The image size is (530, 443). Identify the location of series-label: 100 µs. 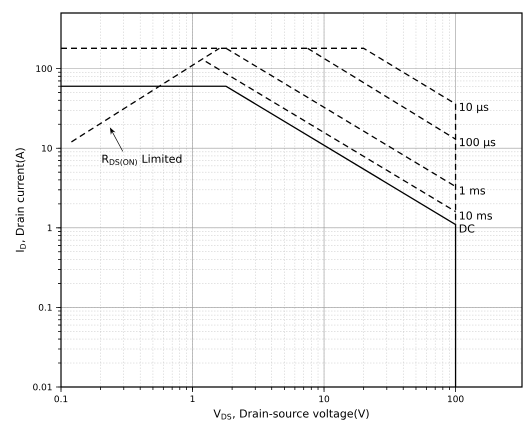
(478, 143).